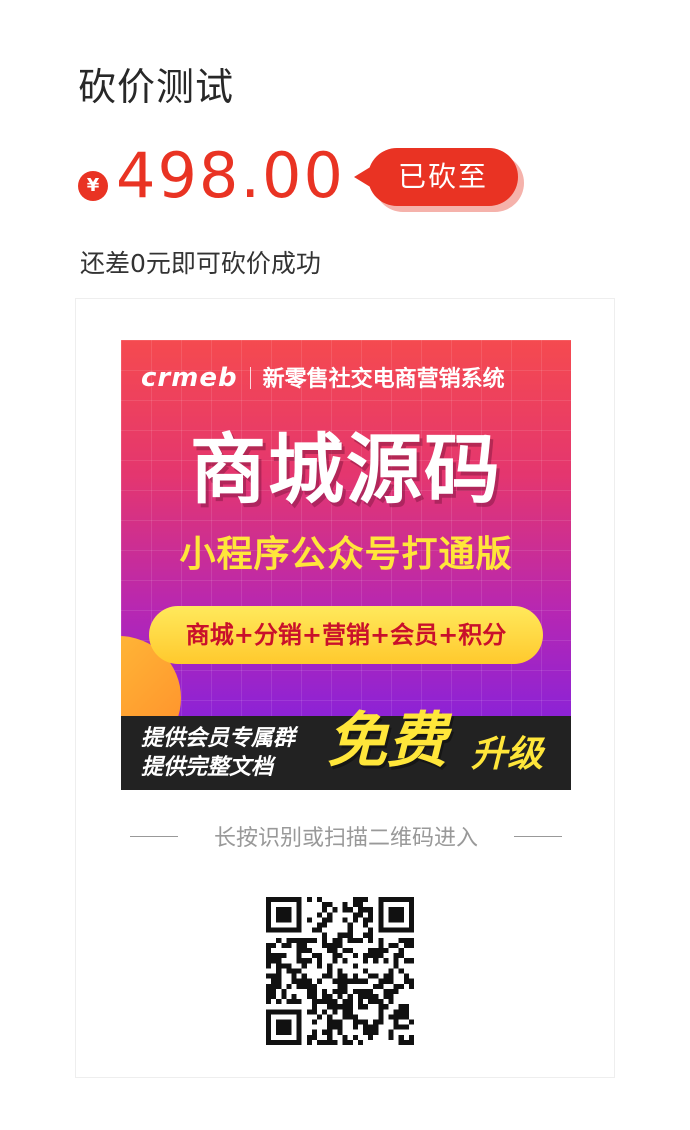  I want to click on hint-left-line, so click(154, 836).